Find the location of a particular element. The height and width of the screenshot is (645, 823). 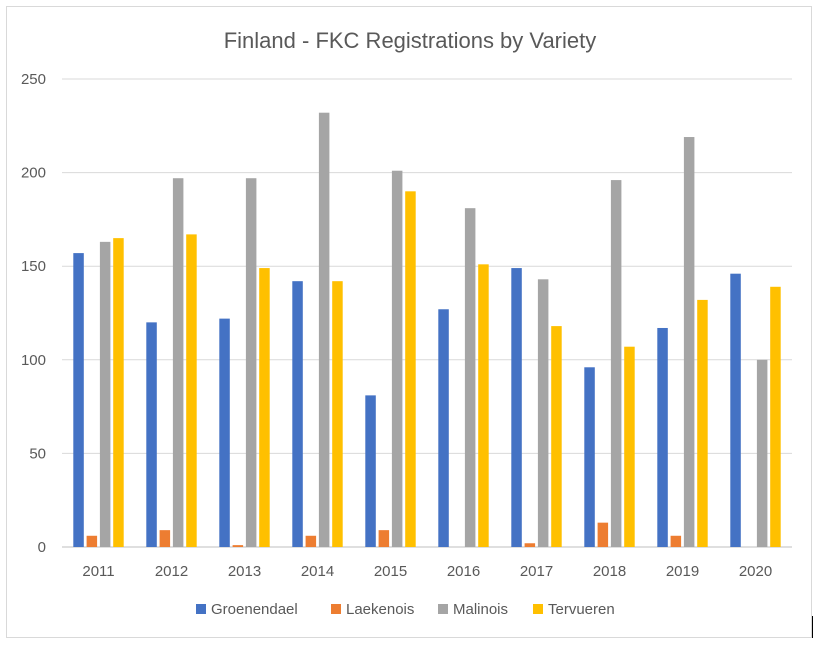

legend-swatch-groenendael is located at coordinates (201, 609).